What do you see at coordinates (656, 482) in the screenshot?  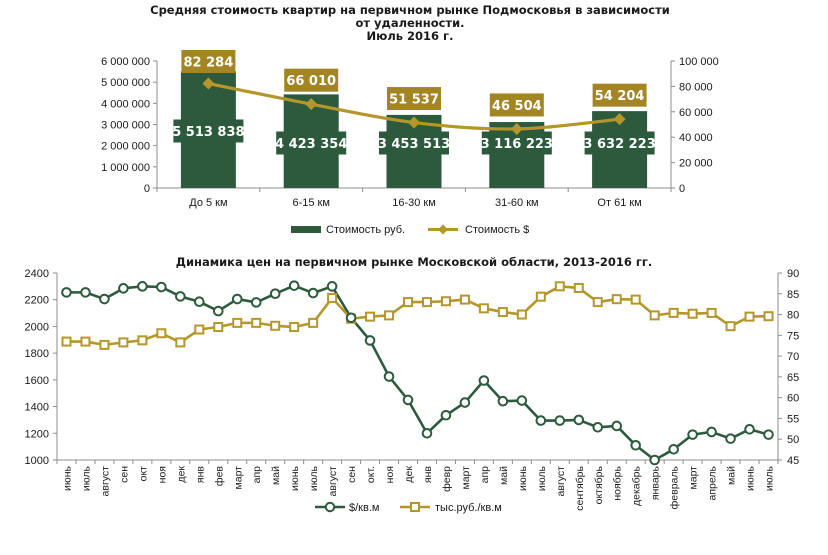 I see `chart2-x-tick-label: январь` at bounding box center [656, 482].